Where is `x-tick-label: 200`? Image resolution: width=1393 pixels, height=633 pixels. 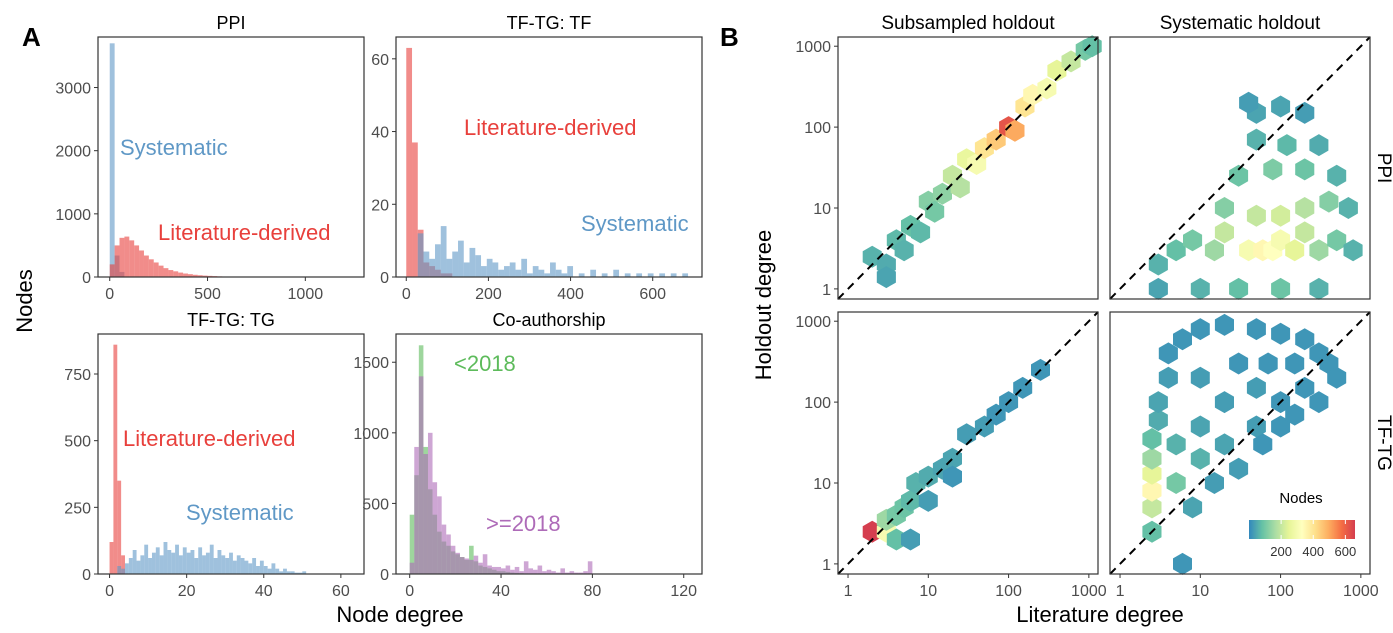 x-tick-label: 200 is located at coordinates (488, 294).